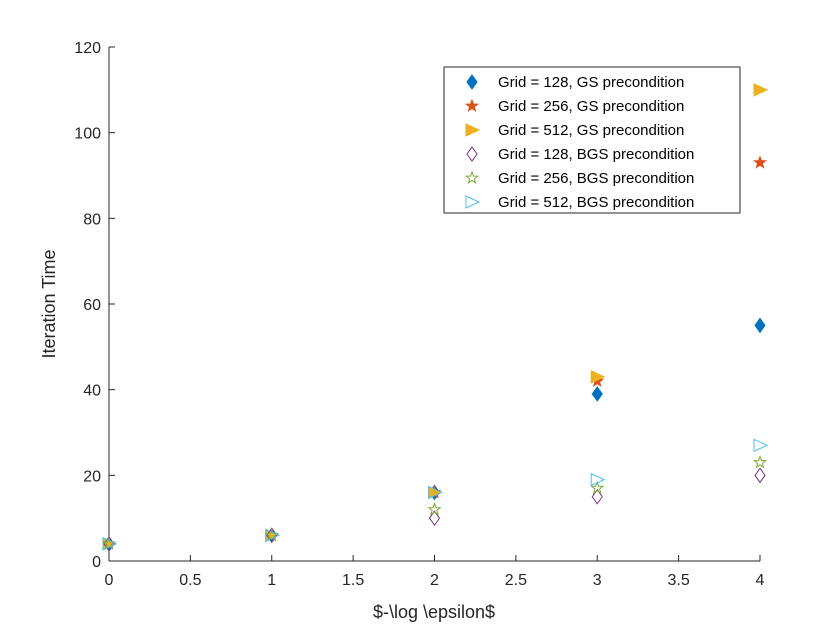  I want to click on legend-box, so click(592, 140).